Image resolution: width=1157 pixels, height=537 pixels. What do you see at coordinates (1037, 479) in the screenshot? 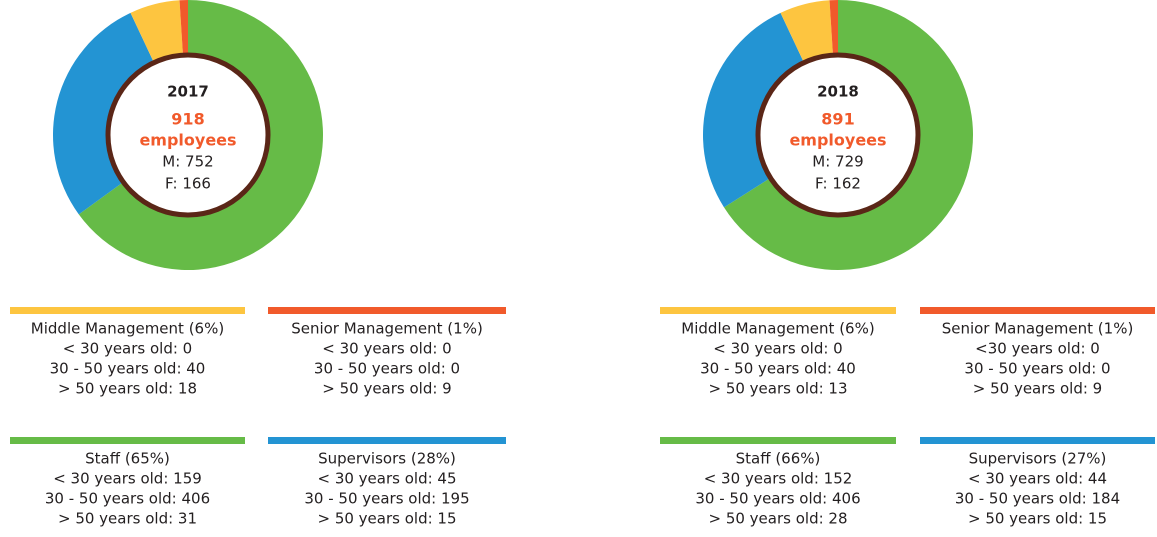
I see `legend-detail: < 30 years old: 44` at bounding box center [1037, 479].